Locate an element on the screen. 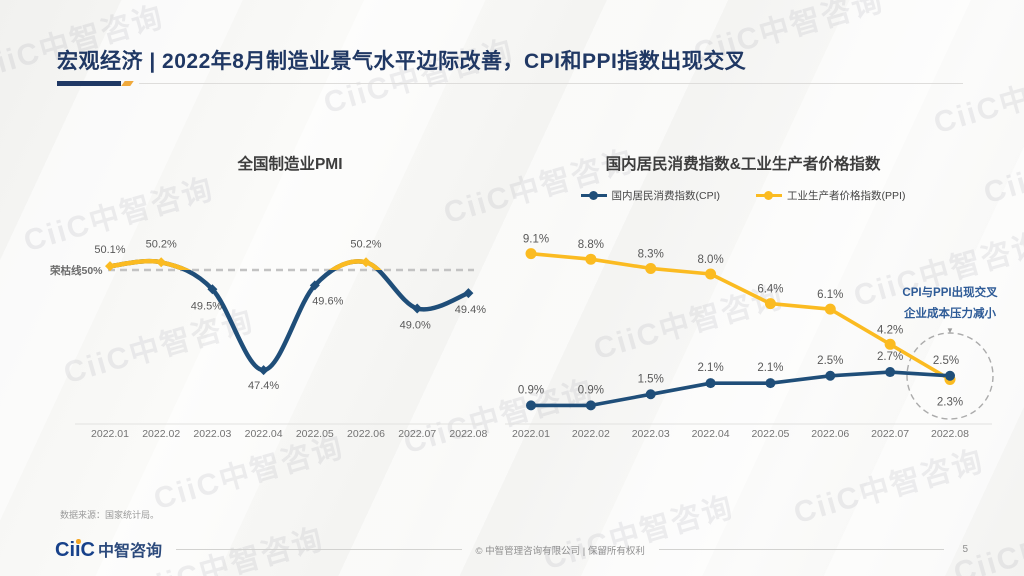  pmi-value-label: 47.4% is located at coordinates (263, 386).